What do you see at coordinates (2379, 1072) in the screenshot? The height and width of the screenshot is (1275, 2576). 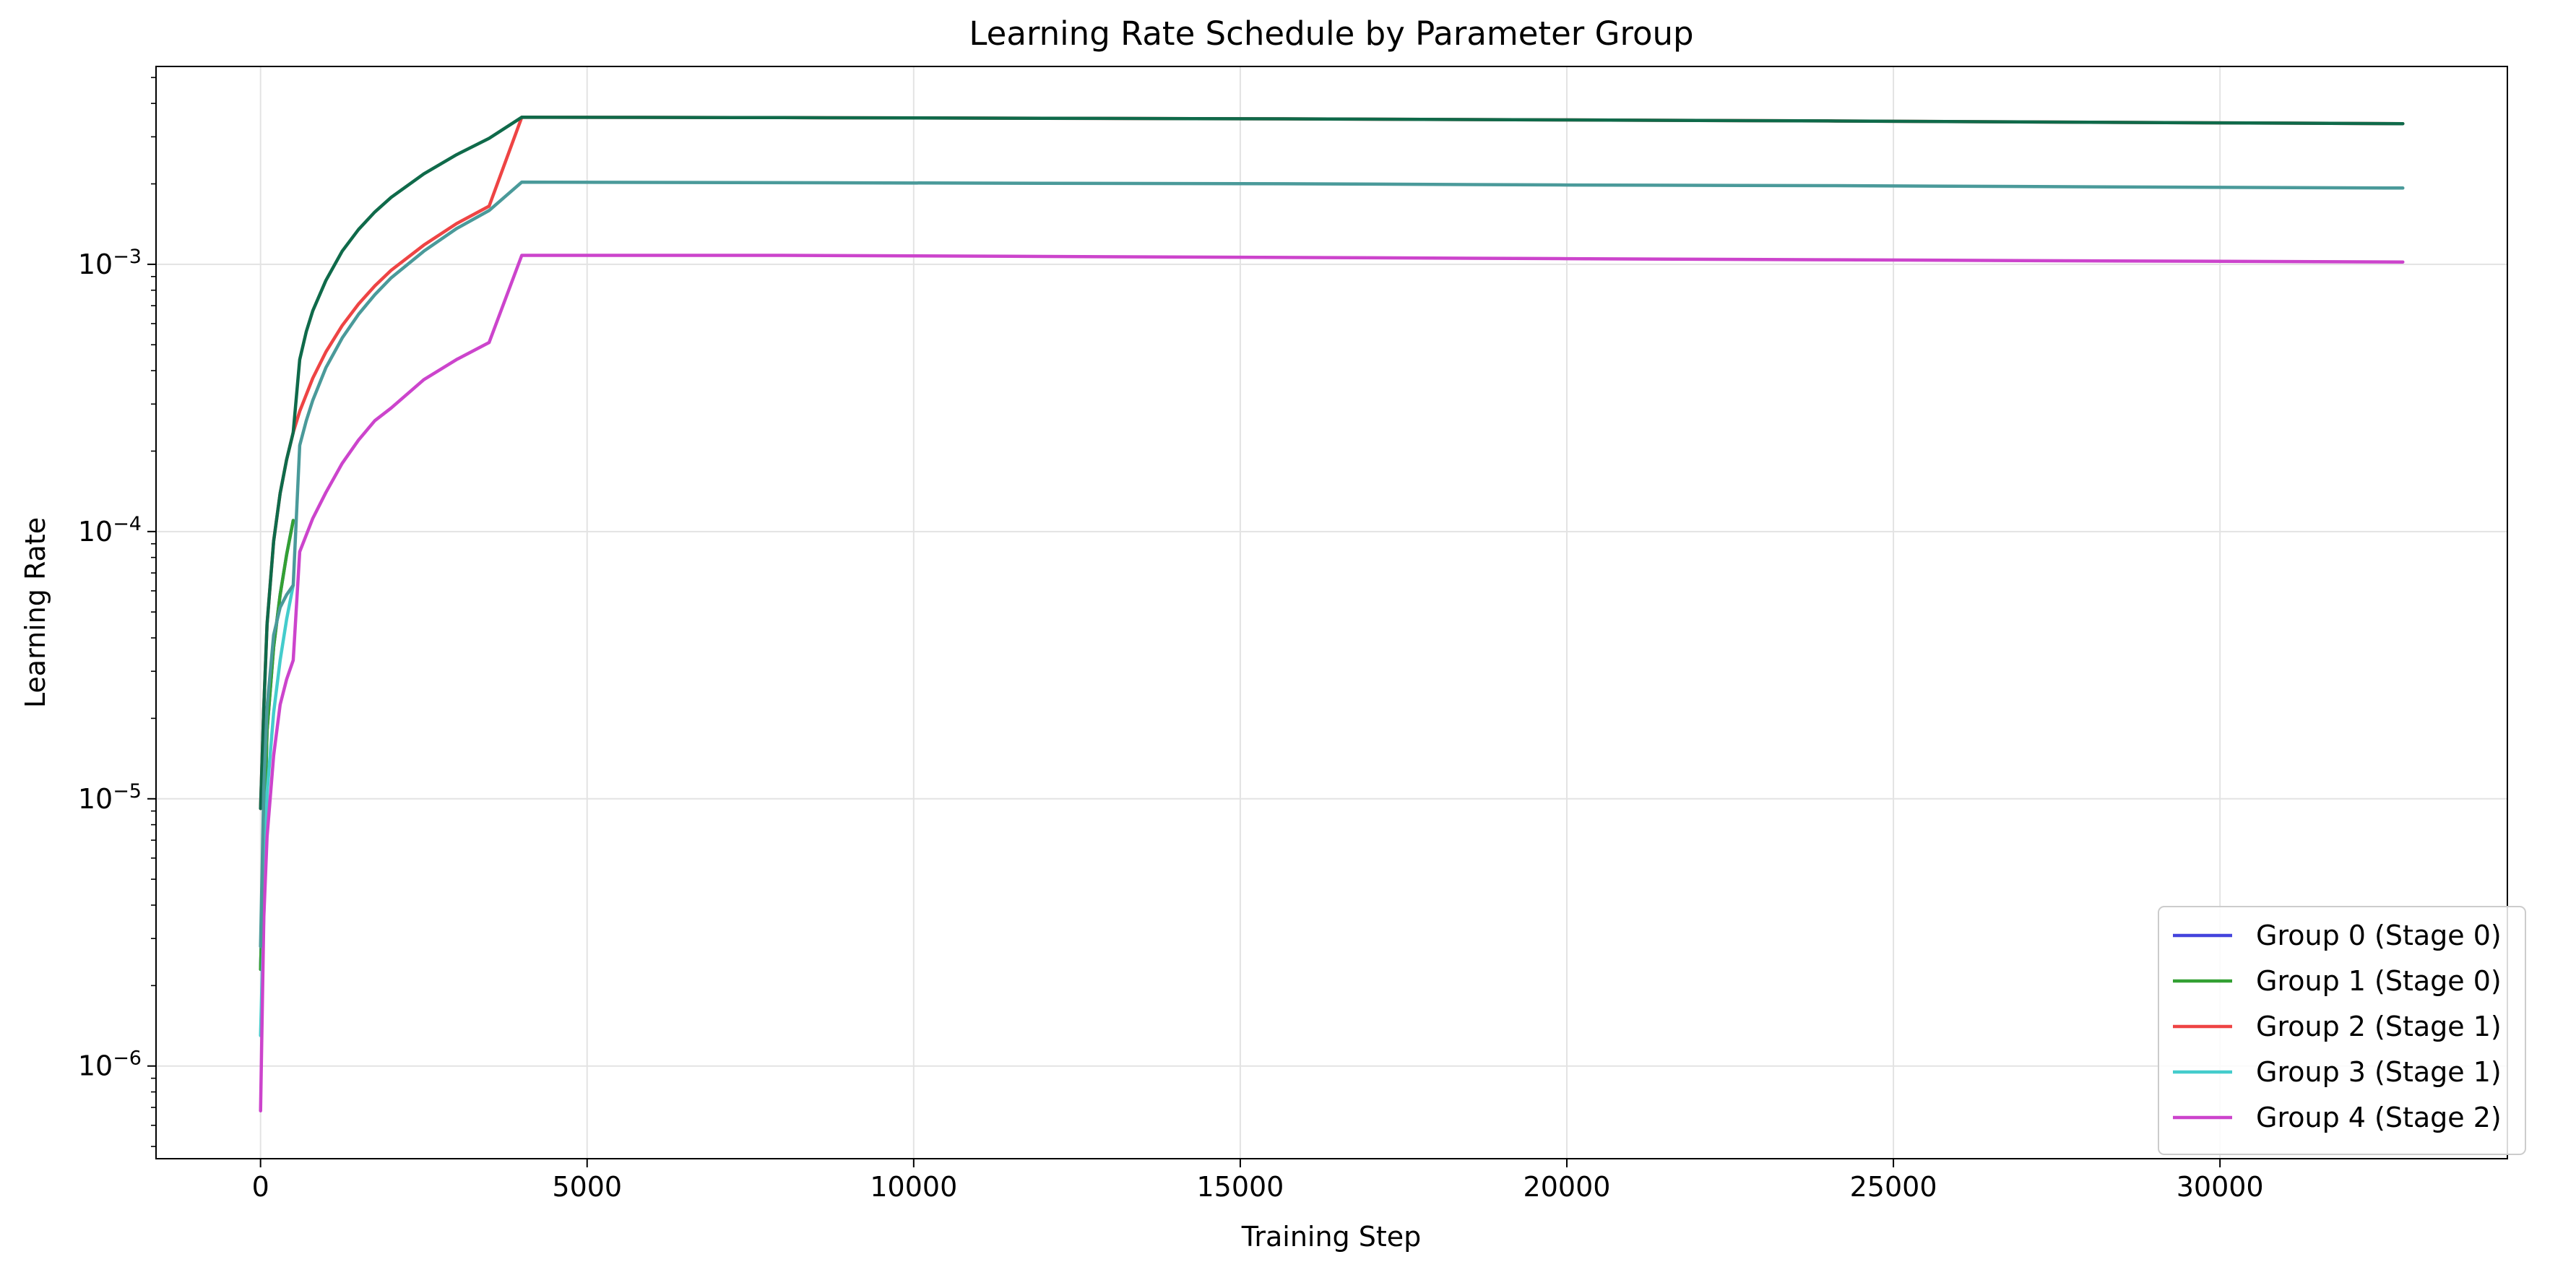 I see `legend-label: Group 3 (Stage 1)` at bounding box center [2379, 1072].